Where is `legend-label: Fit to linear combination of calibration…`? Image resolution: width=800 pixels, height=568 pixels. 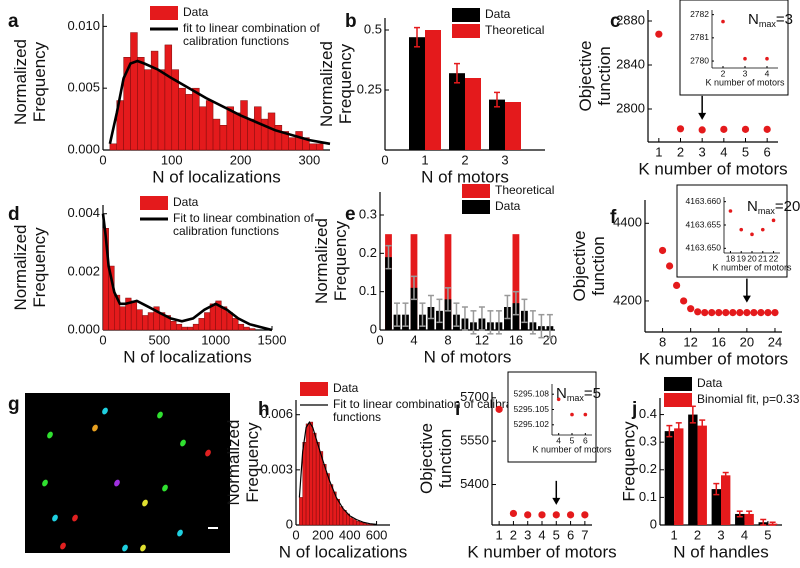 legend-label: Fit to linear combination of calibration… is located at coordinates (432, 411).